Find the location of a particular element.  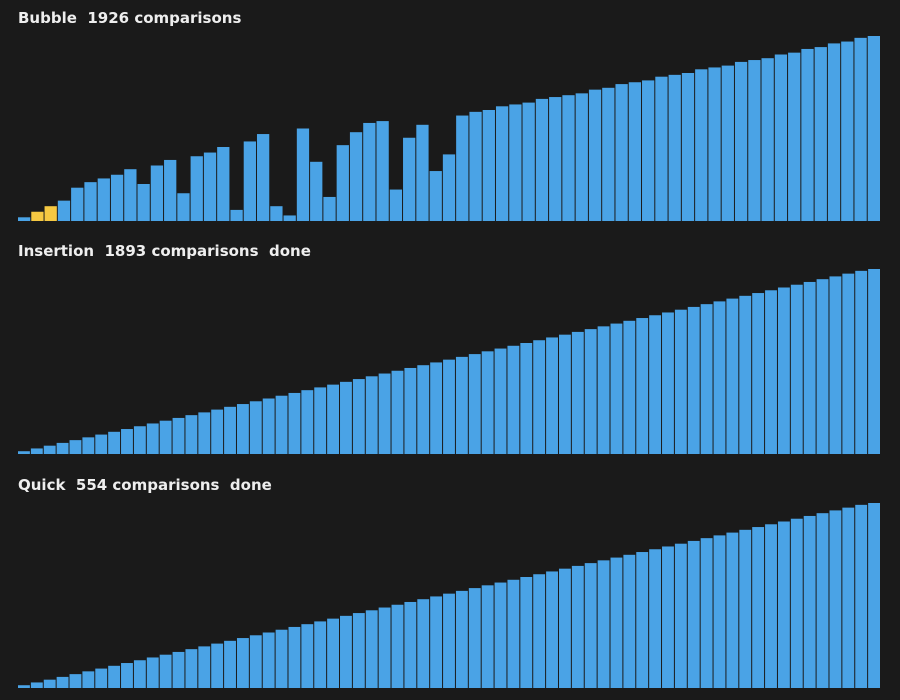

panel-title-insertion: Insertion 1893 comparisons done is located at coordinates (164, 251).